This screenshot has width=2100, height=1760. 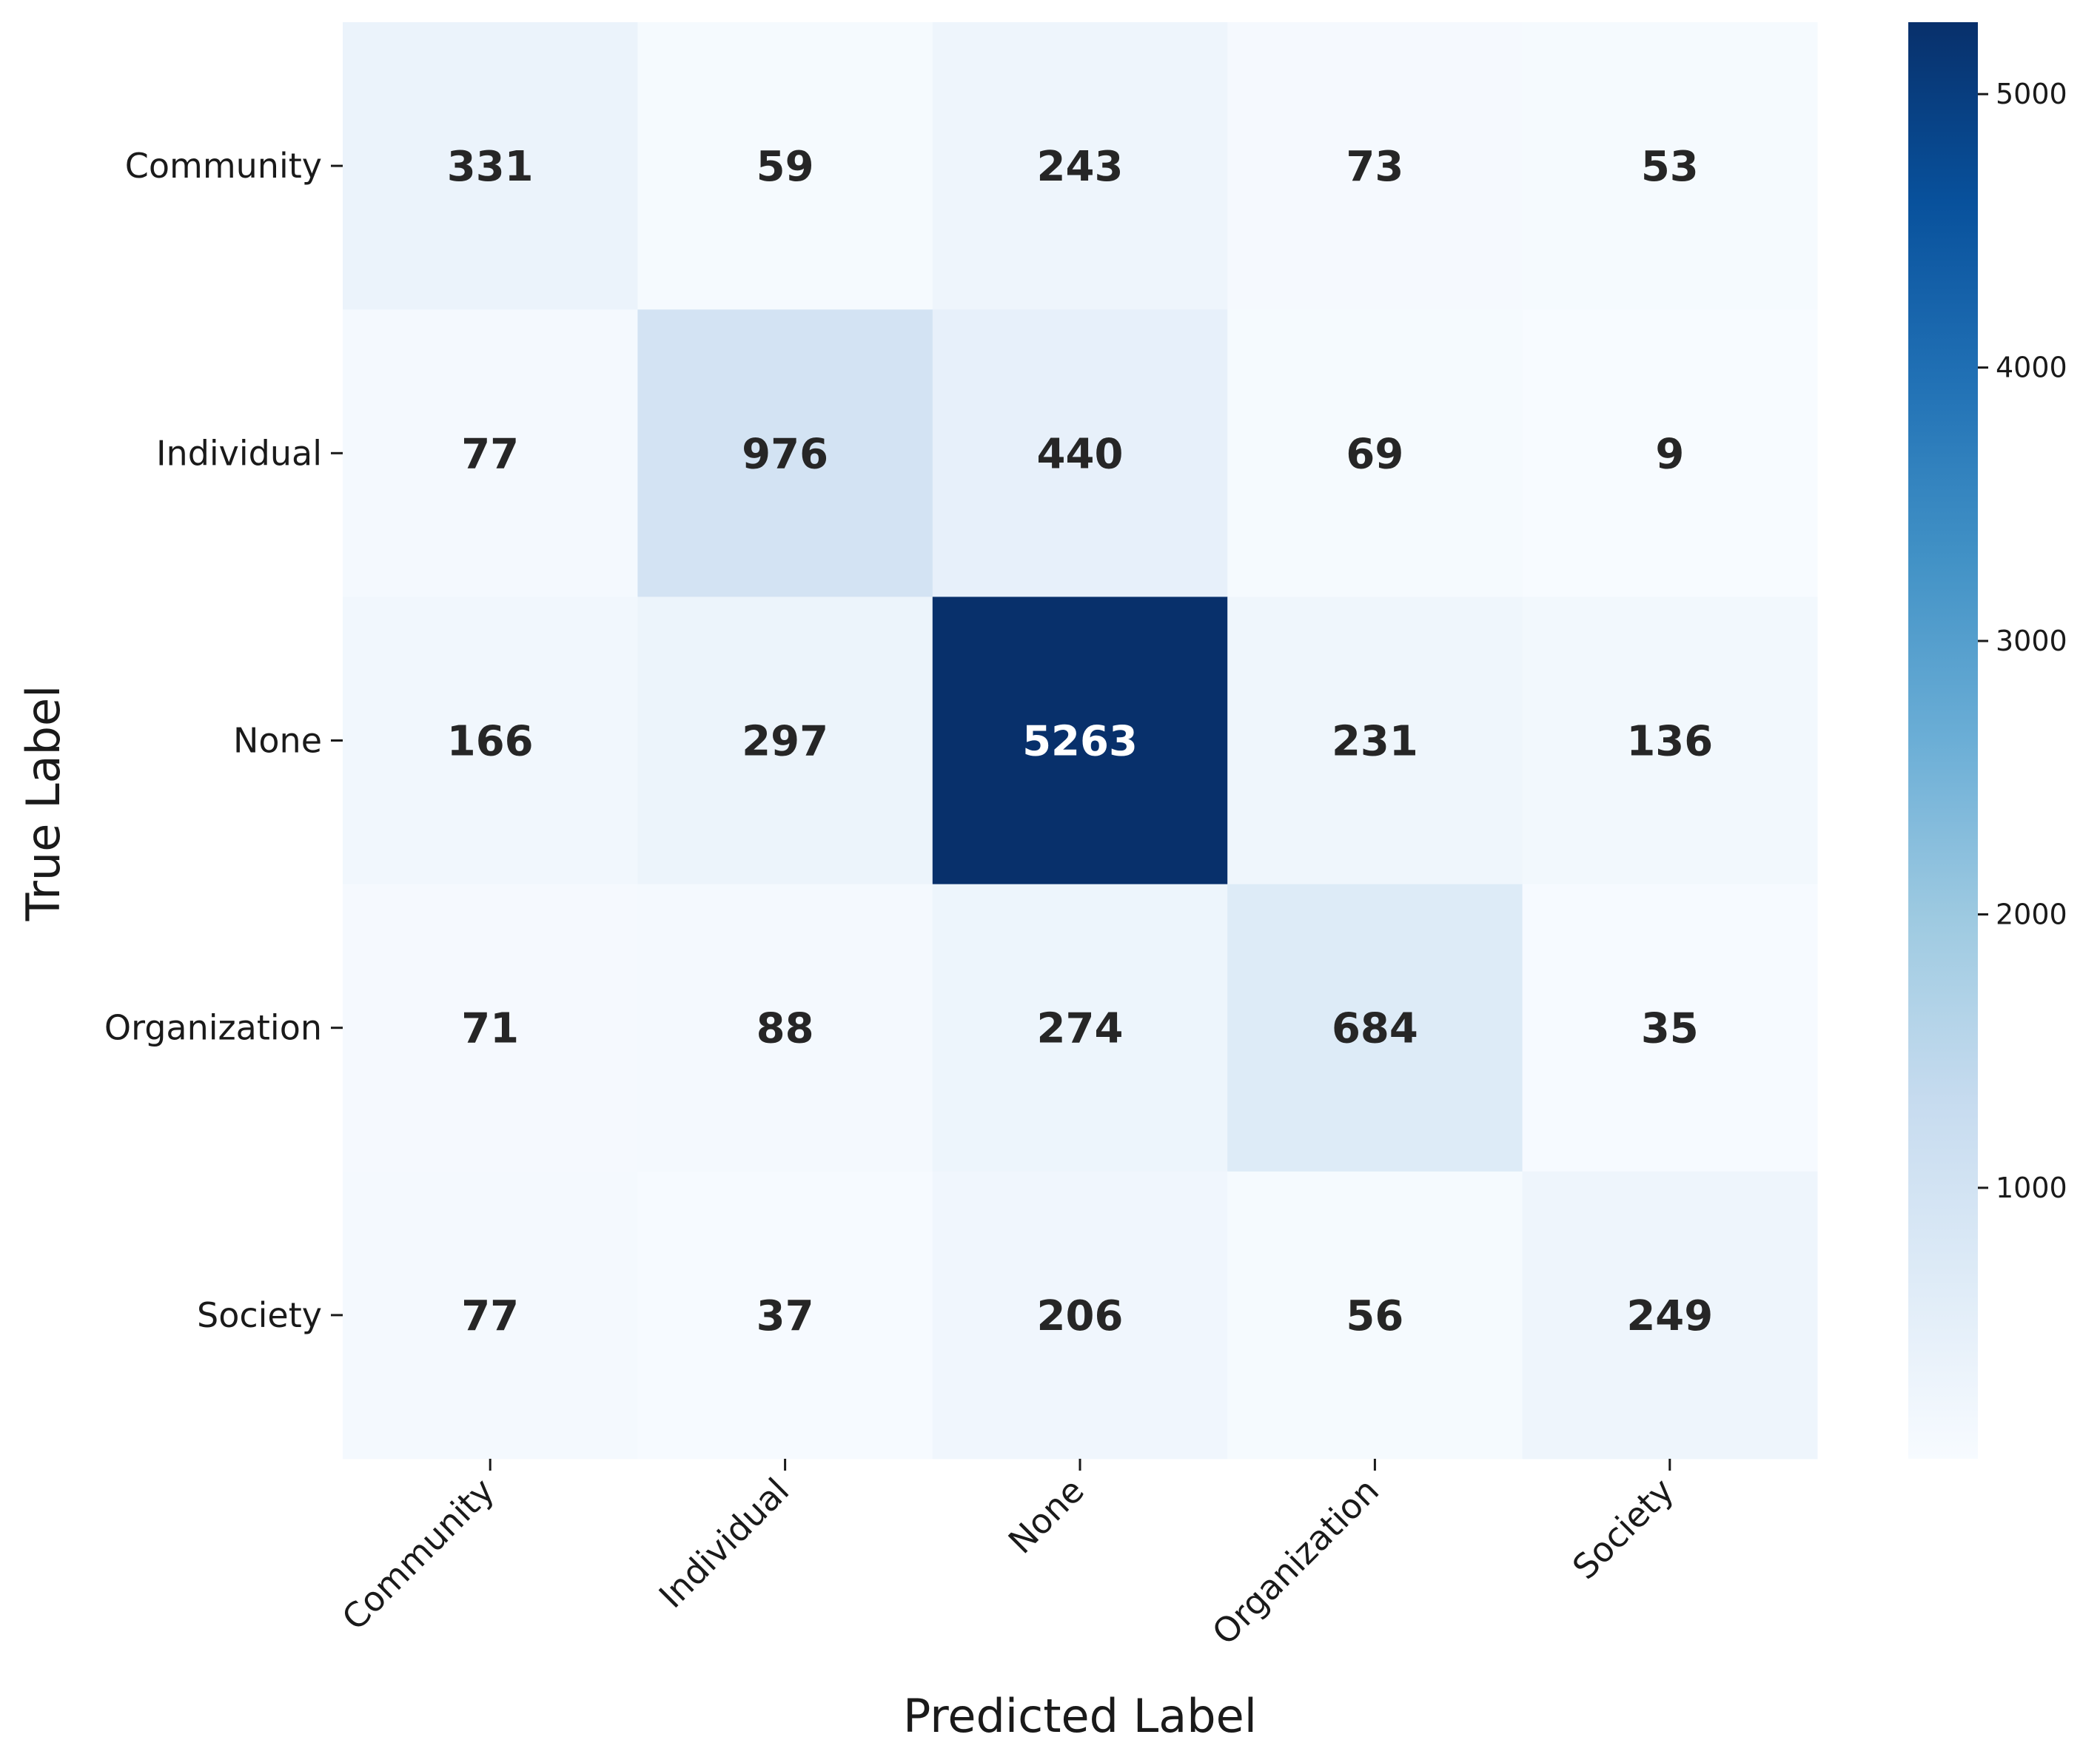 What do you see at coordinates (1046, 1516) in the screenshot?
I see `x-tick-label-2: None` at bounding box center [1046, 1516].